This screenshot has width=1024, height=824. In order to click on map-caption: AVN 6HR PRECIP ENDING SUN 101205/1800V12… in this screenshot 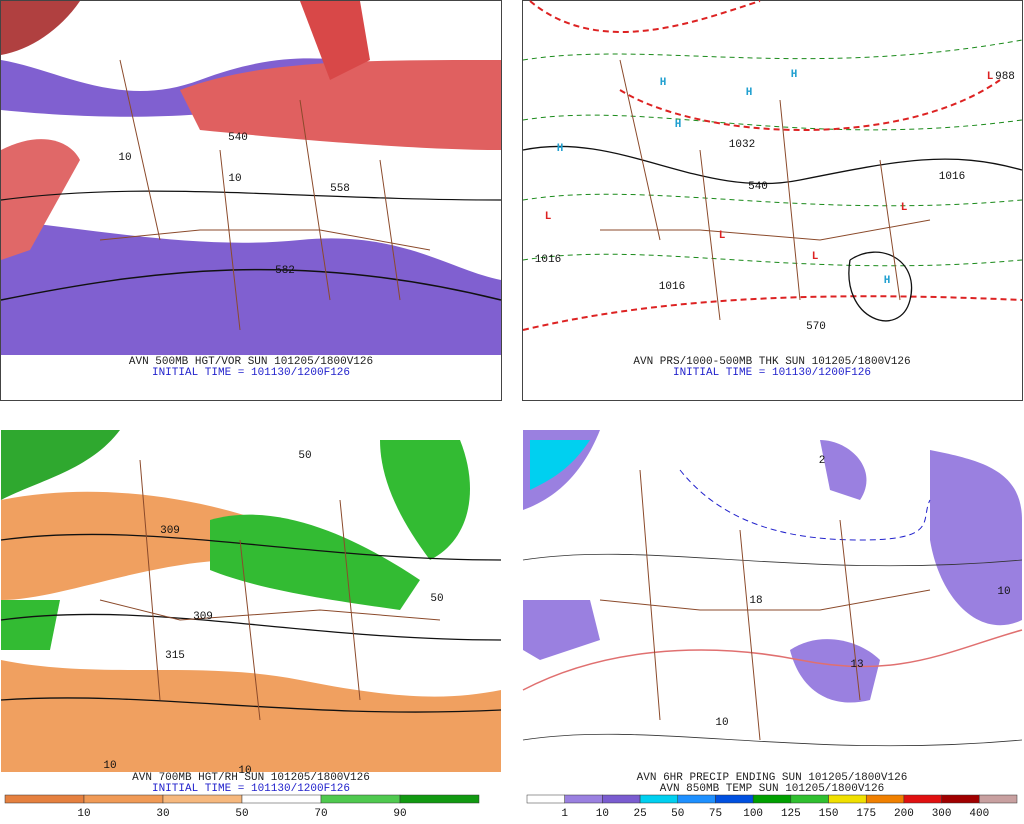, I will do `click(772, 778)`.